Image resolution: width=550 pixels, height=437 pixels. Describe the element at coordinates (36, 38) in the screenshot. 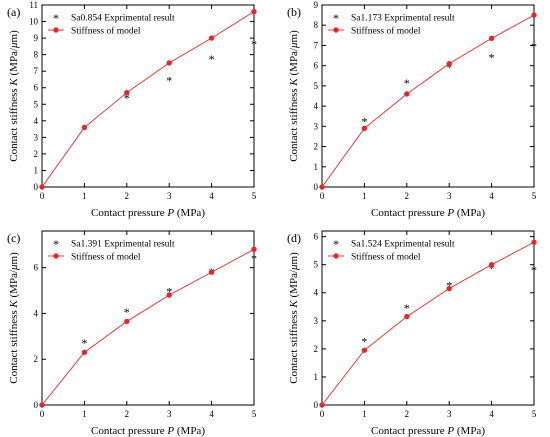

I see `y-tick-label: 9` at that location.